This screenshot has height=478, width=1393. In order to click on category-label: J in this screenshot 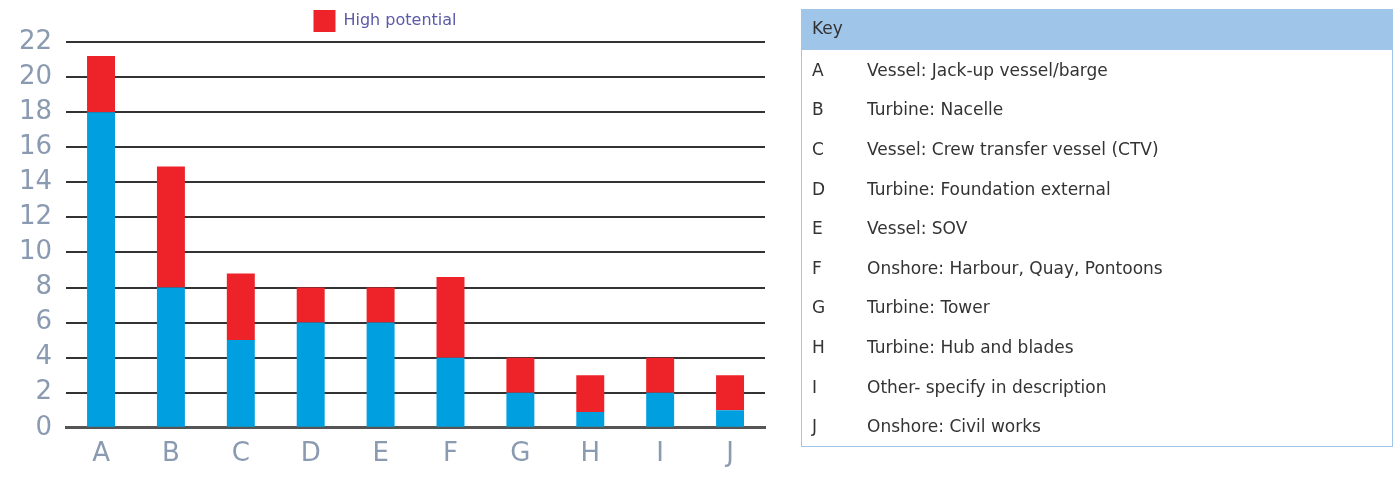, I will do `click(815, 426)`.